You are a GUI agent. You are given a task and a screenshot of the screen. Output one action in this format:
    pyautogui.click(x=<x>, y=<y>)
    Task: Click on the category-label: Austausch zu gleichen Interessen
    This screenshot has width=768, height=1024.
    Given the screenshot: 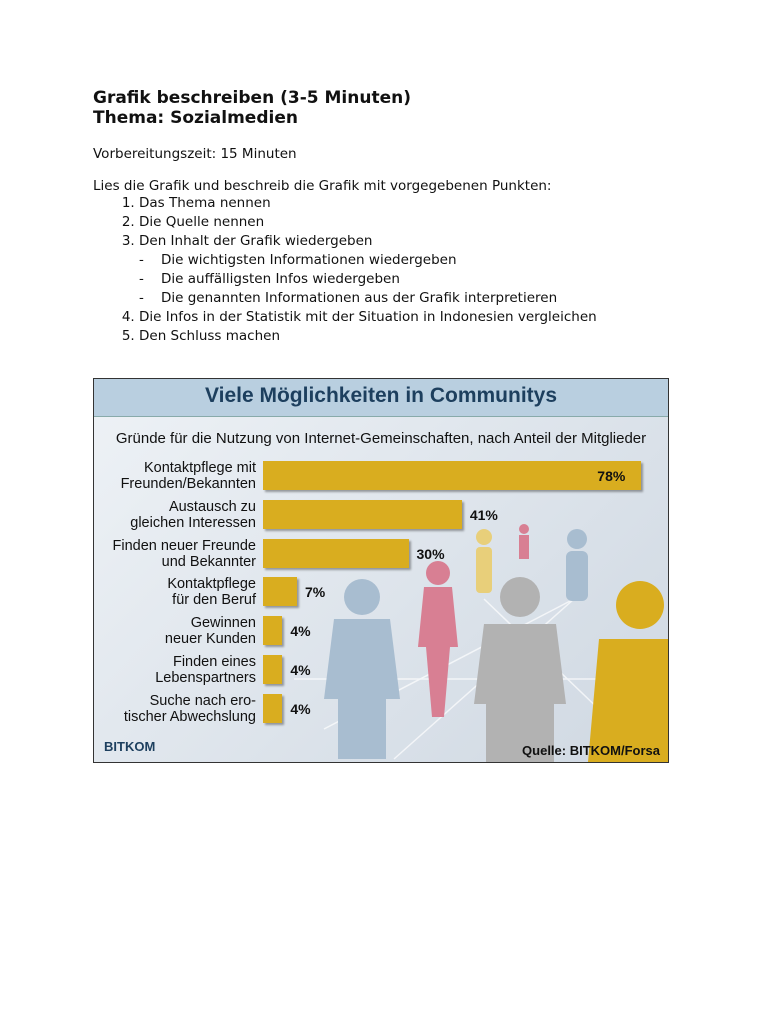 What is the action you would take?
    pyautogui.click(x=193, y=514)
    